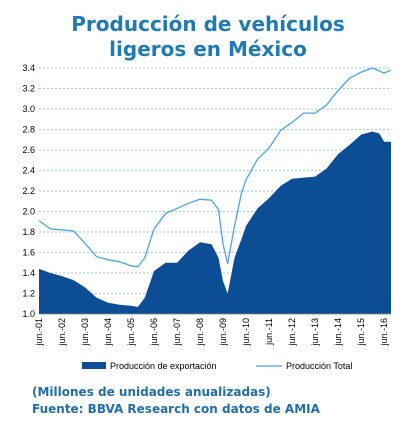 The image size is (411, 431). Describe the element at coordinates (28, 68) in the screenshot. I see `y-tick-label: 3.4` at that location.